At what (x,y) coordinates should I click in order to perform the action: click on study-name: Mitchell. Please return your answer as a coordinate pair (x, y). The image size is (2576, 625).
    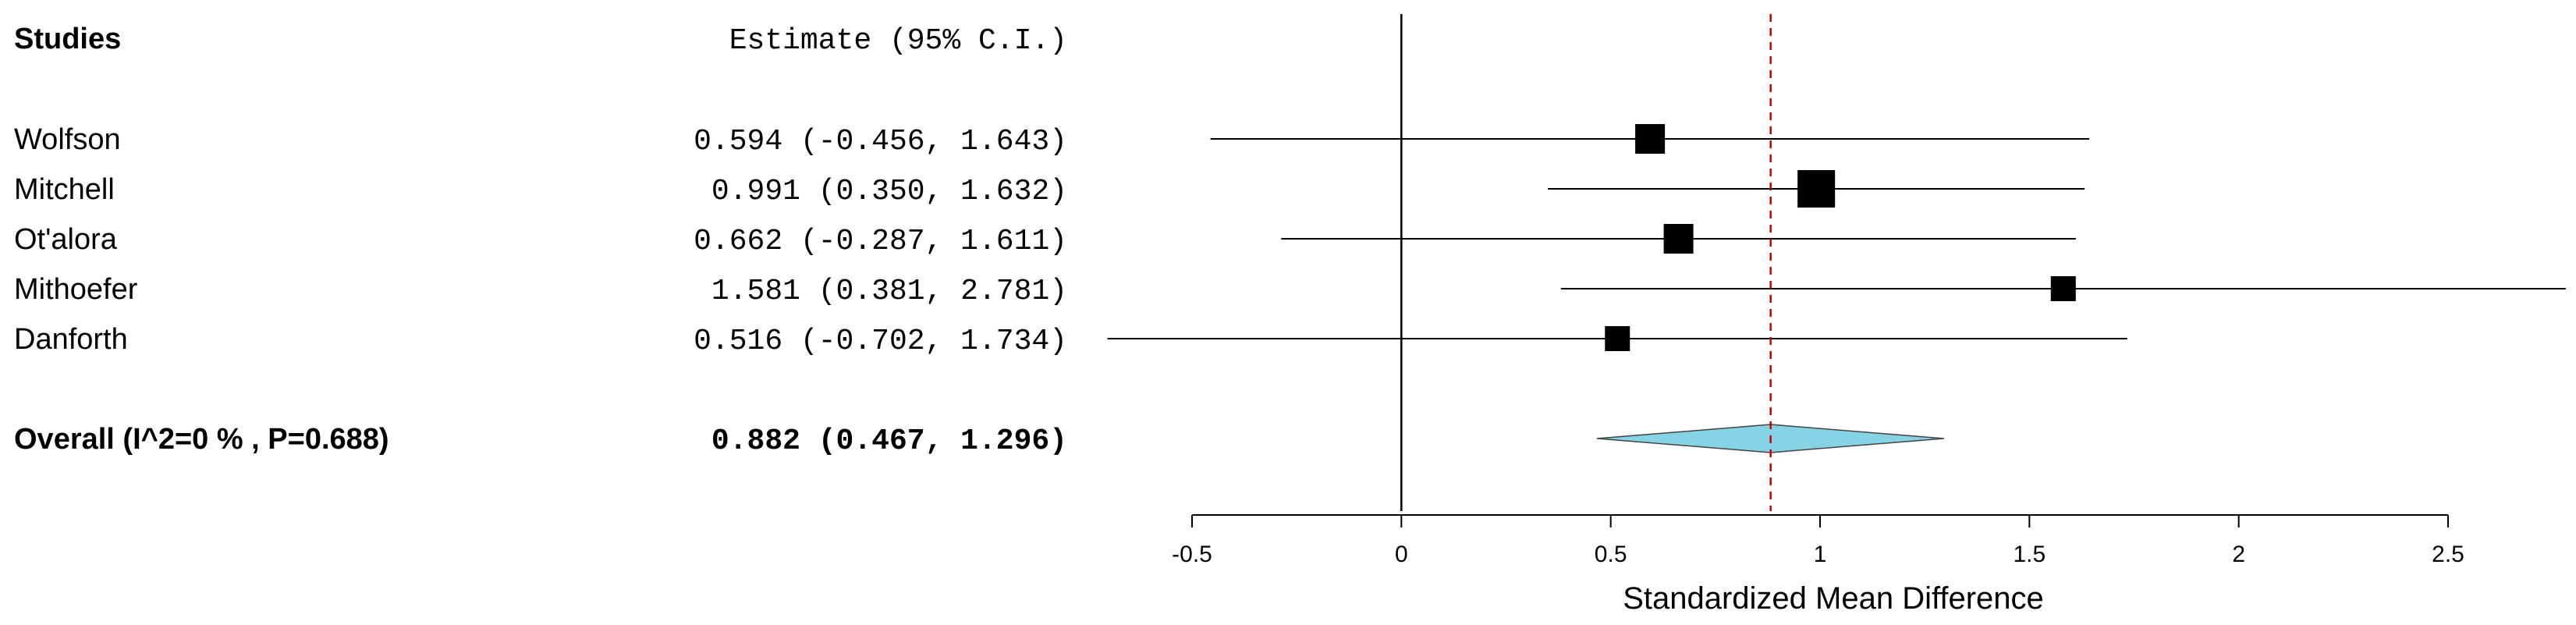
    Looking at the image, I should click on (64, 189).